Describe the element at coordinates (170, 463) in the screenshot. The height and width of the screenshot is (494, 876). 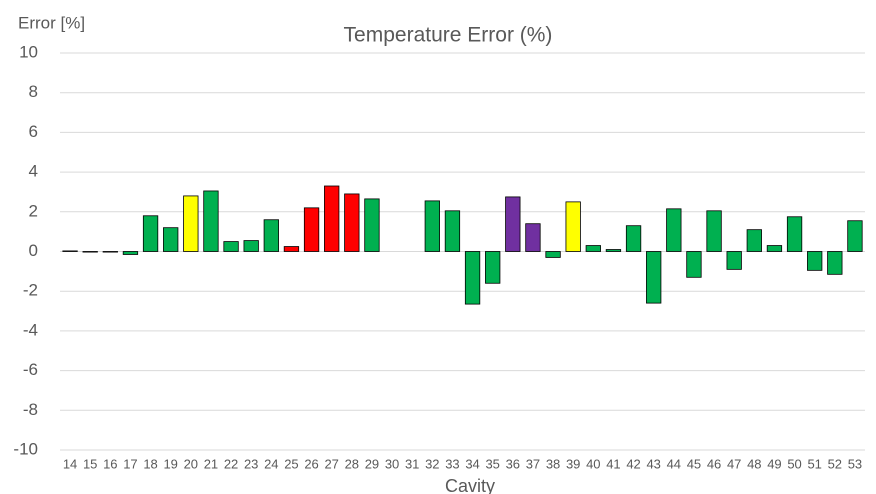
I see `x-tick-label: 19` at that location.